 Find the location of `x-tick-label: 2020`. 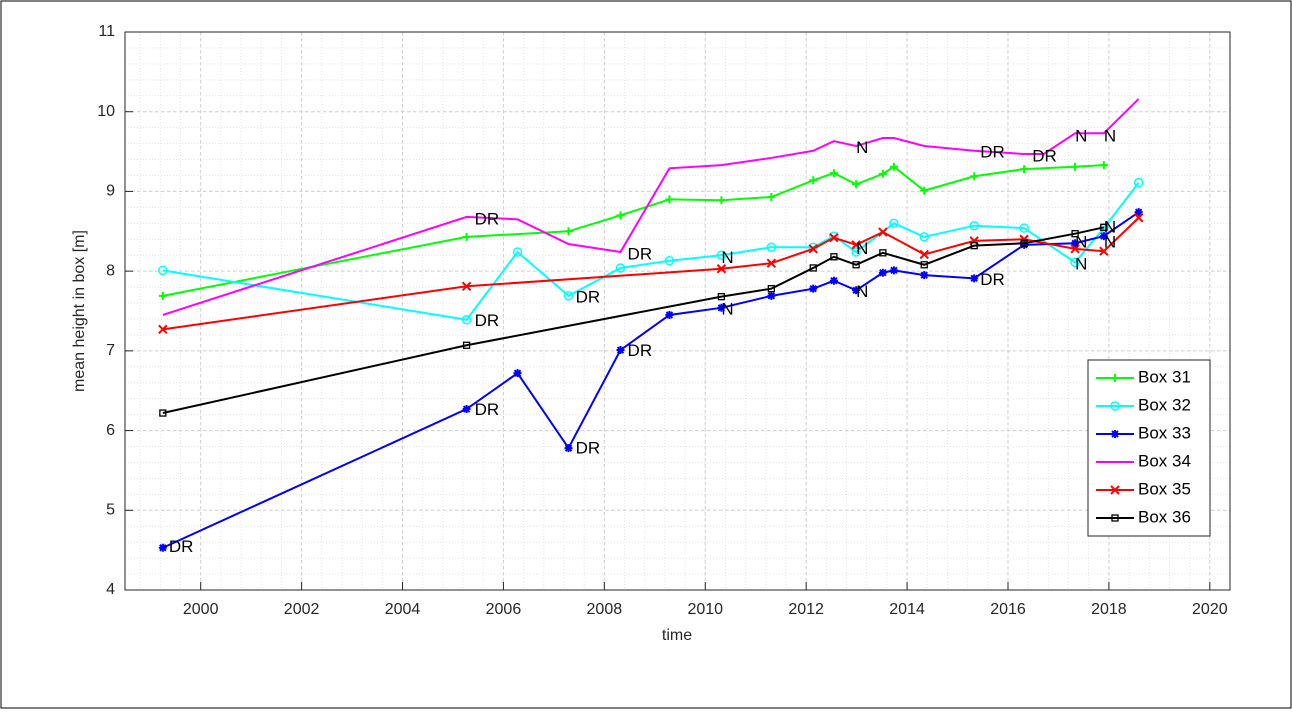

x-tick-label: 2020 is located at coordinates (1210, 609).